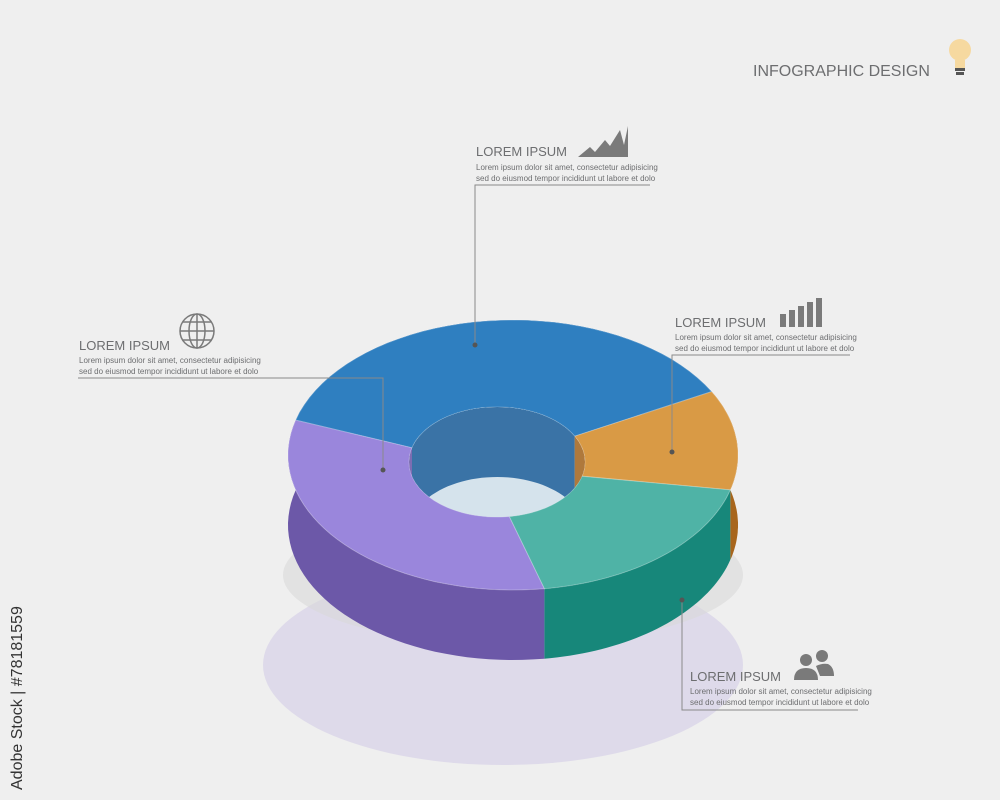 The height and width of the screenshot is (800, 1000). Describe the element at coordinates (603, 141) in the screenshot. I see `chart-icon` at that location.